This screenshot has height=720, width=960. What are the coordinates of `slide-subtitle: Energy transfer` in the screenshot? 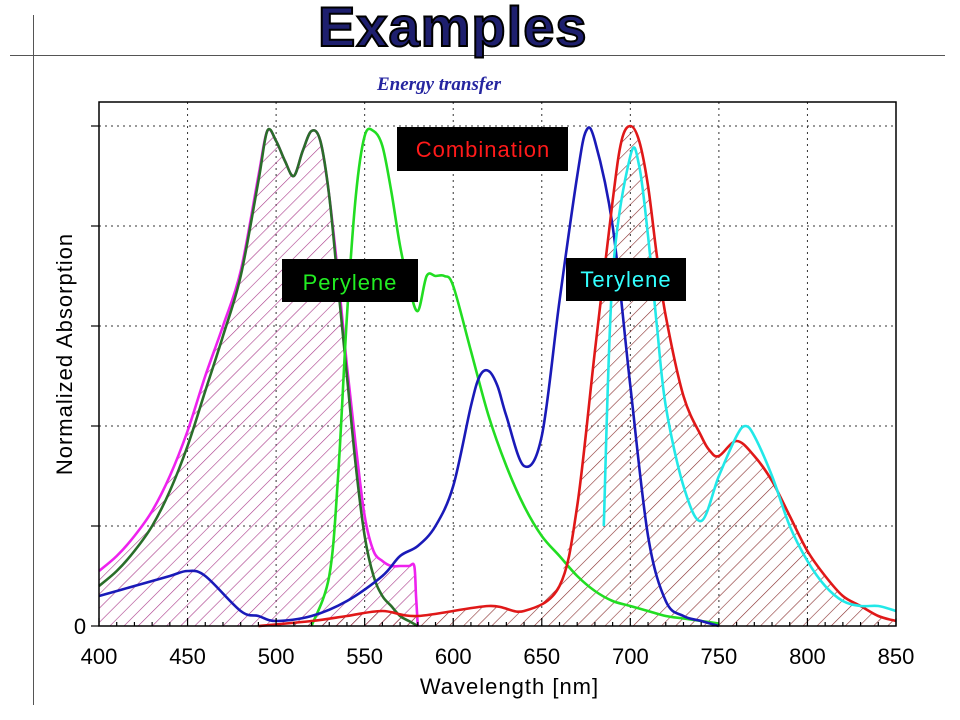 It's located at (439, 84).